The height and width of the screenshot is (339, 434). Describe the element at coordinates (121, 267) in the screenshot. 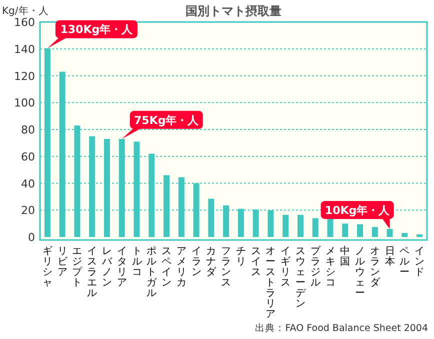

I see `x-tick-label: イタリア` at that location.